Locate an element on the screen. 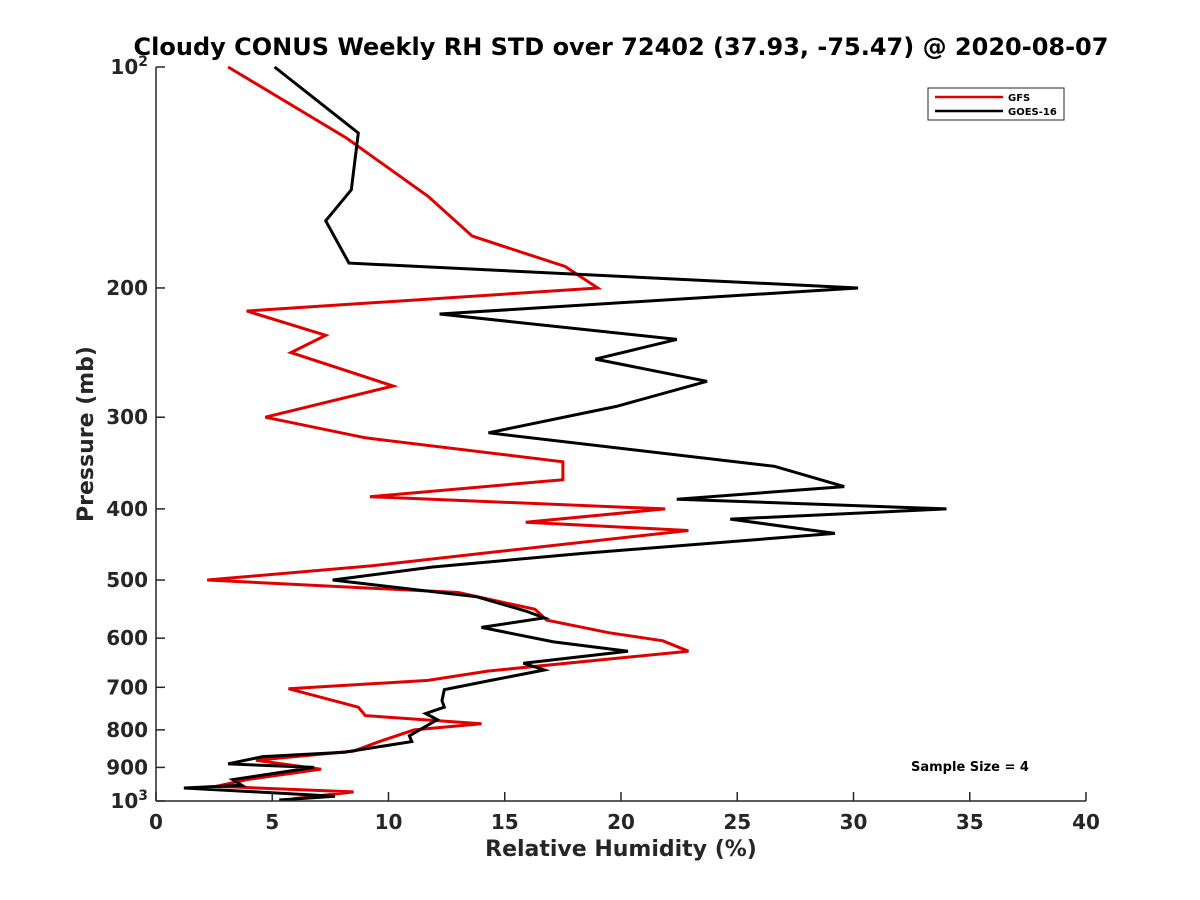 This screenshot has height=900, width=1200. y-axis-label: Pressure (mb) is located at coordinates (86, 434).